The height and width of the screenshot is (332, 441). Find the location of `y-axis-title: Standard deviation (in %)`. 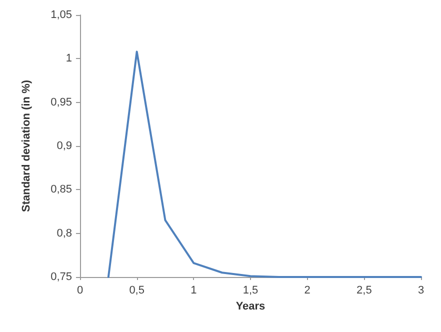

y-axis-title: Standard deviation (in %) is located at coordinates (26, 146).